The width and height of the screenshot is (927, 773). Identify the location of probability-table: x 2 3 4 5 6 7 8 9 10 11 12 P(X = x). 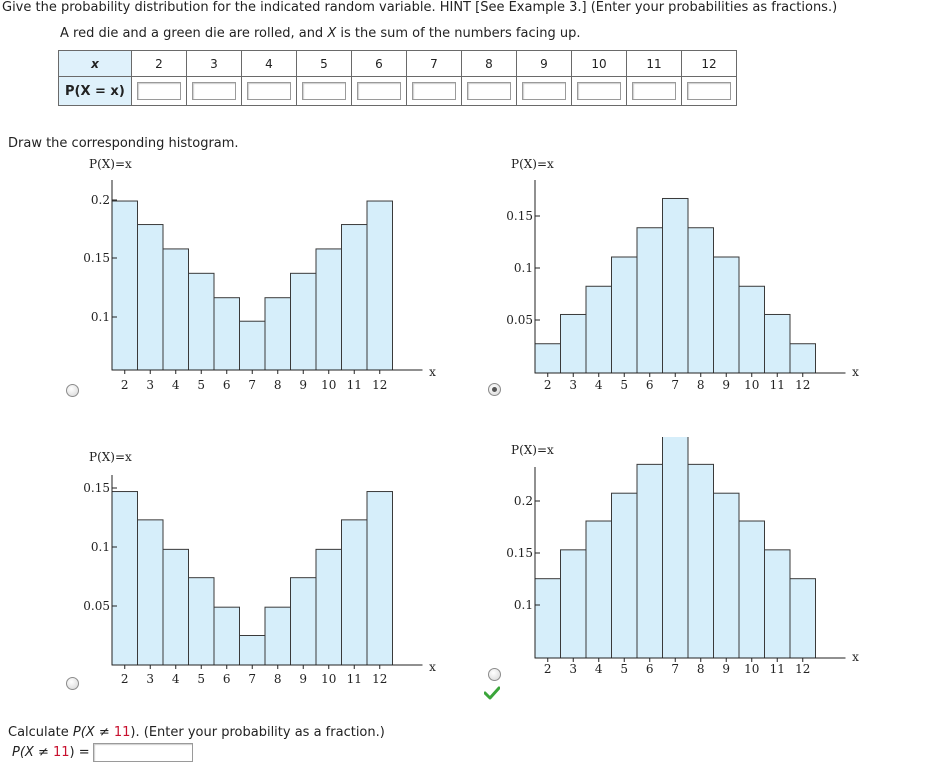
(397, 78).